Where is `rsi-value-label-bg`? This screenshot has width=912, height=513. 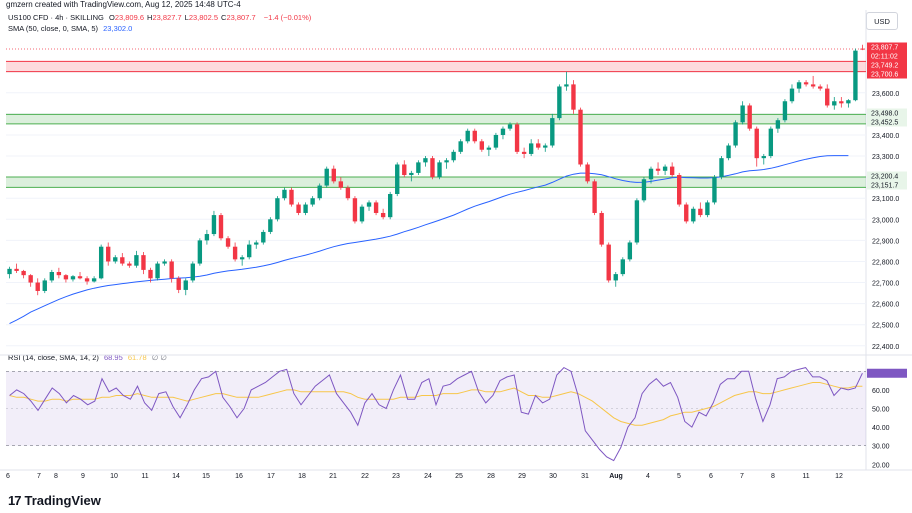 rsi-value-label-bg is located at coordinates (887, 373).